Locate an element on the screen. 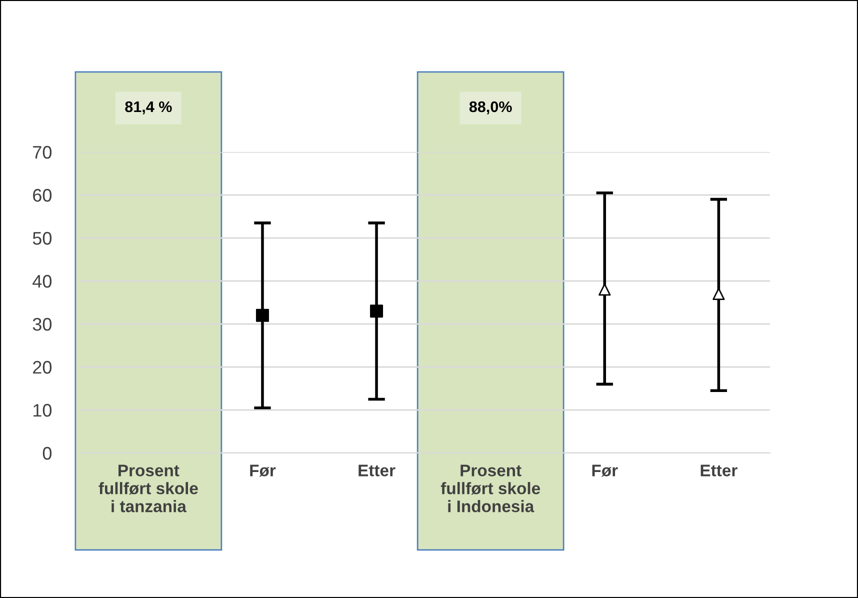 The height and width of the screenshot is (598, 858). y-tick-label: 50 is located at coordinates (42, 238).